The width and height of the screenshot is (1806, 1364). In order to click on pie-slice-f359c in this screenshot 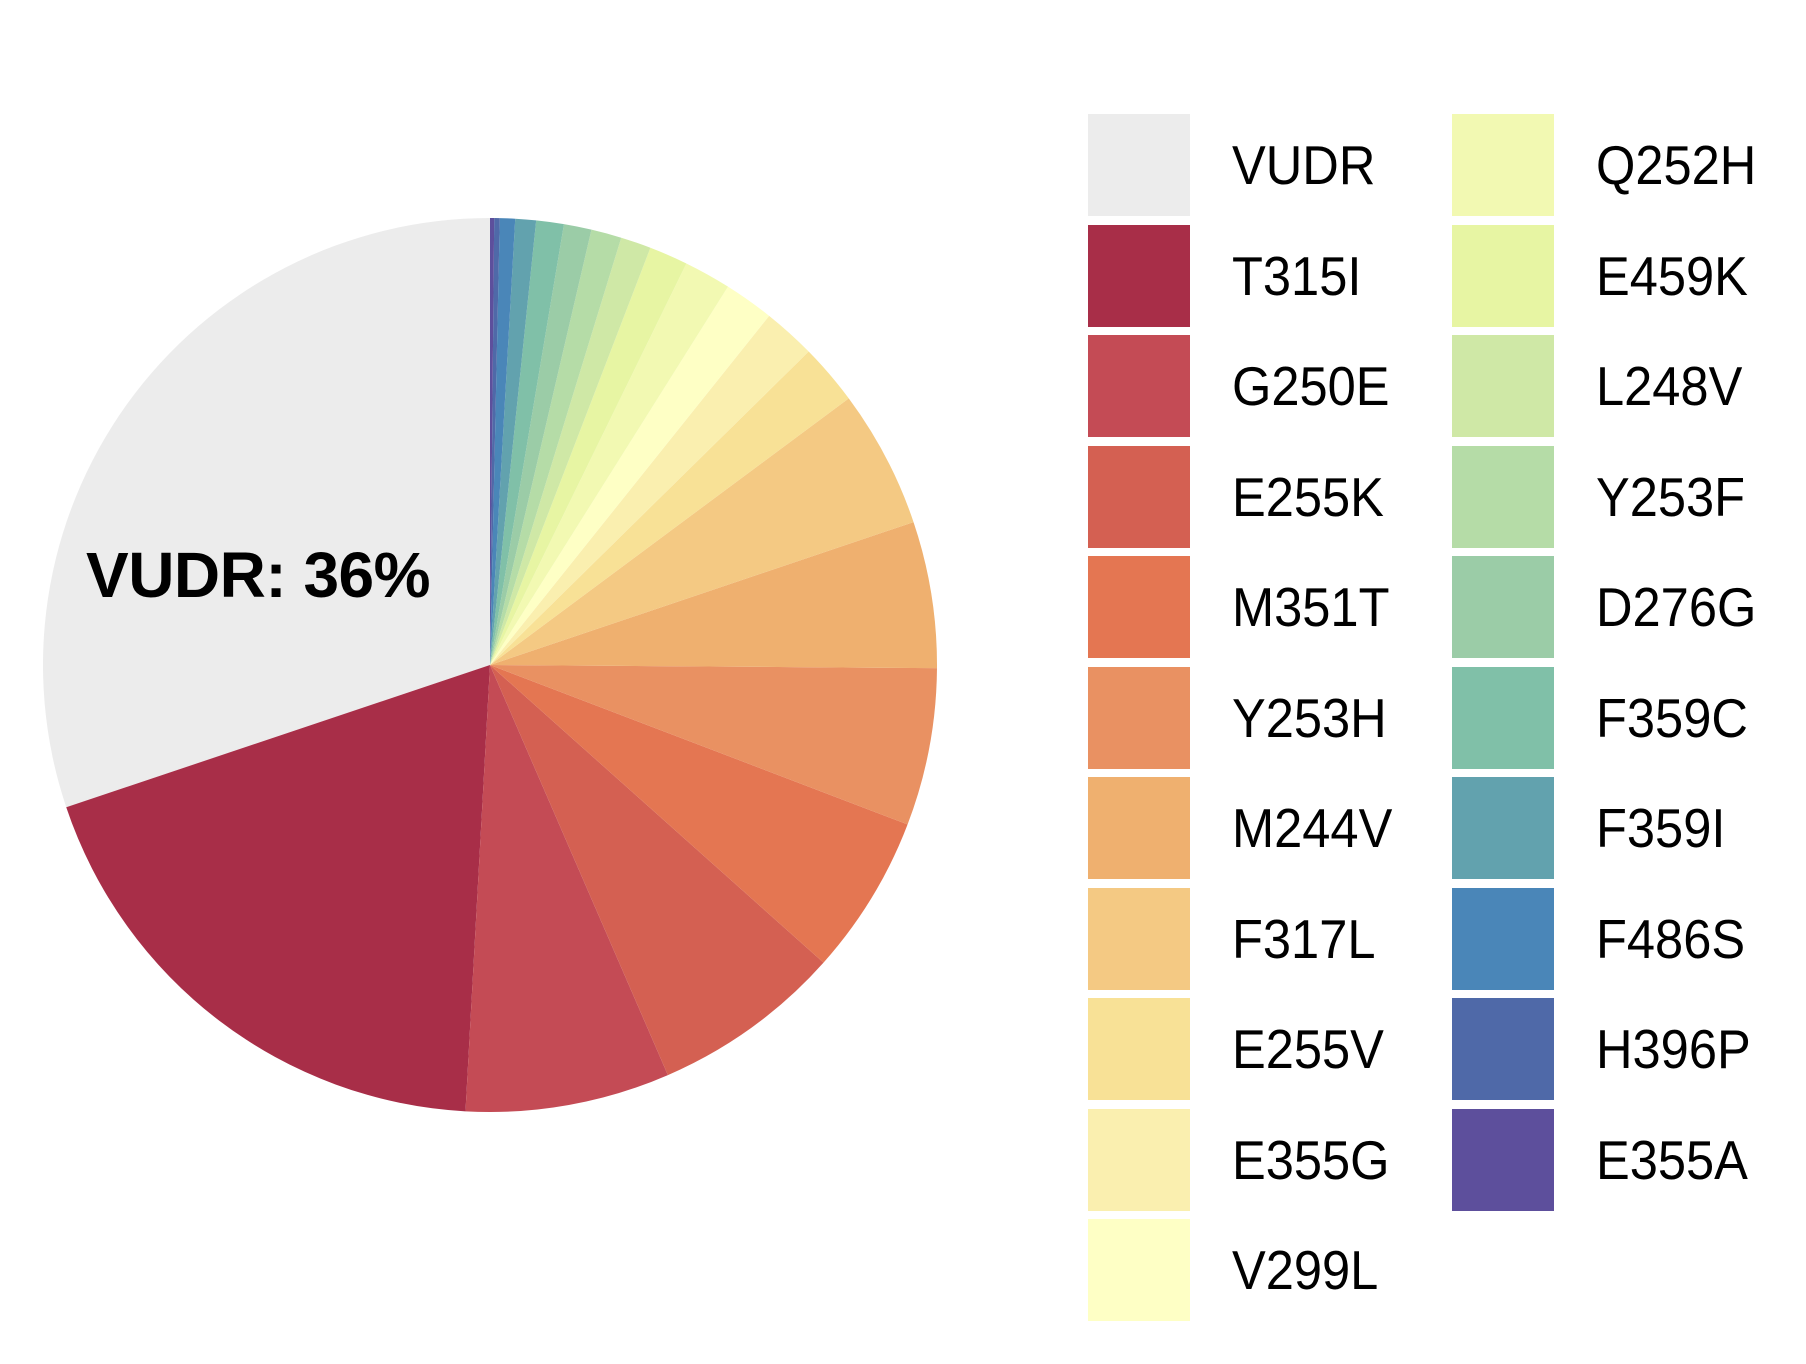, I will do `click(527, 442)`.